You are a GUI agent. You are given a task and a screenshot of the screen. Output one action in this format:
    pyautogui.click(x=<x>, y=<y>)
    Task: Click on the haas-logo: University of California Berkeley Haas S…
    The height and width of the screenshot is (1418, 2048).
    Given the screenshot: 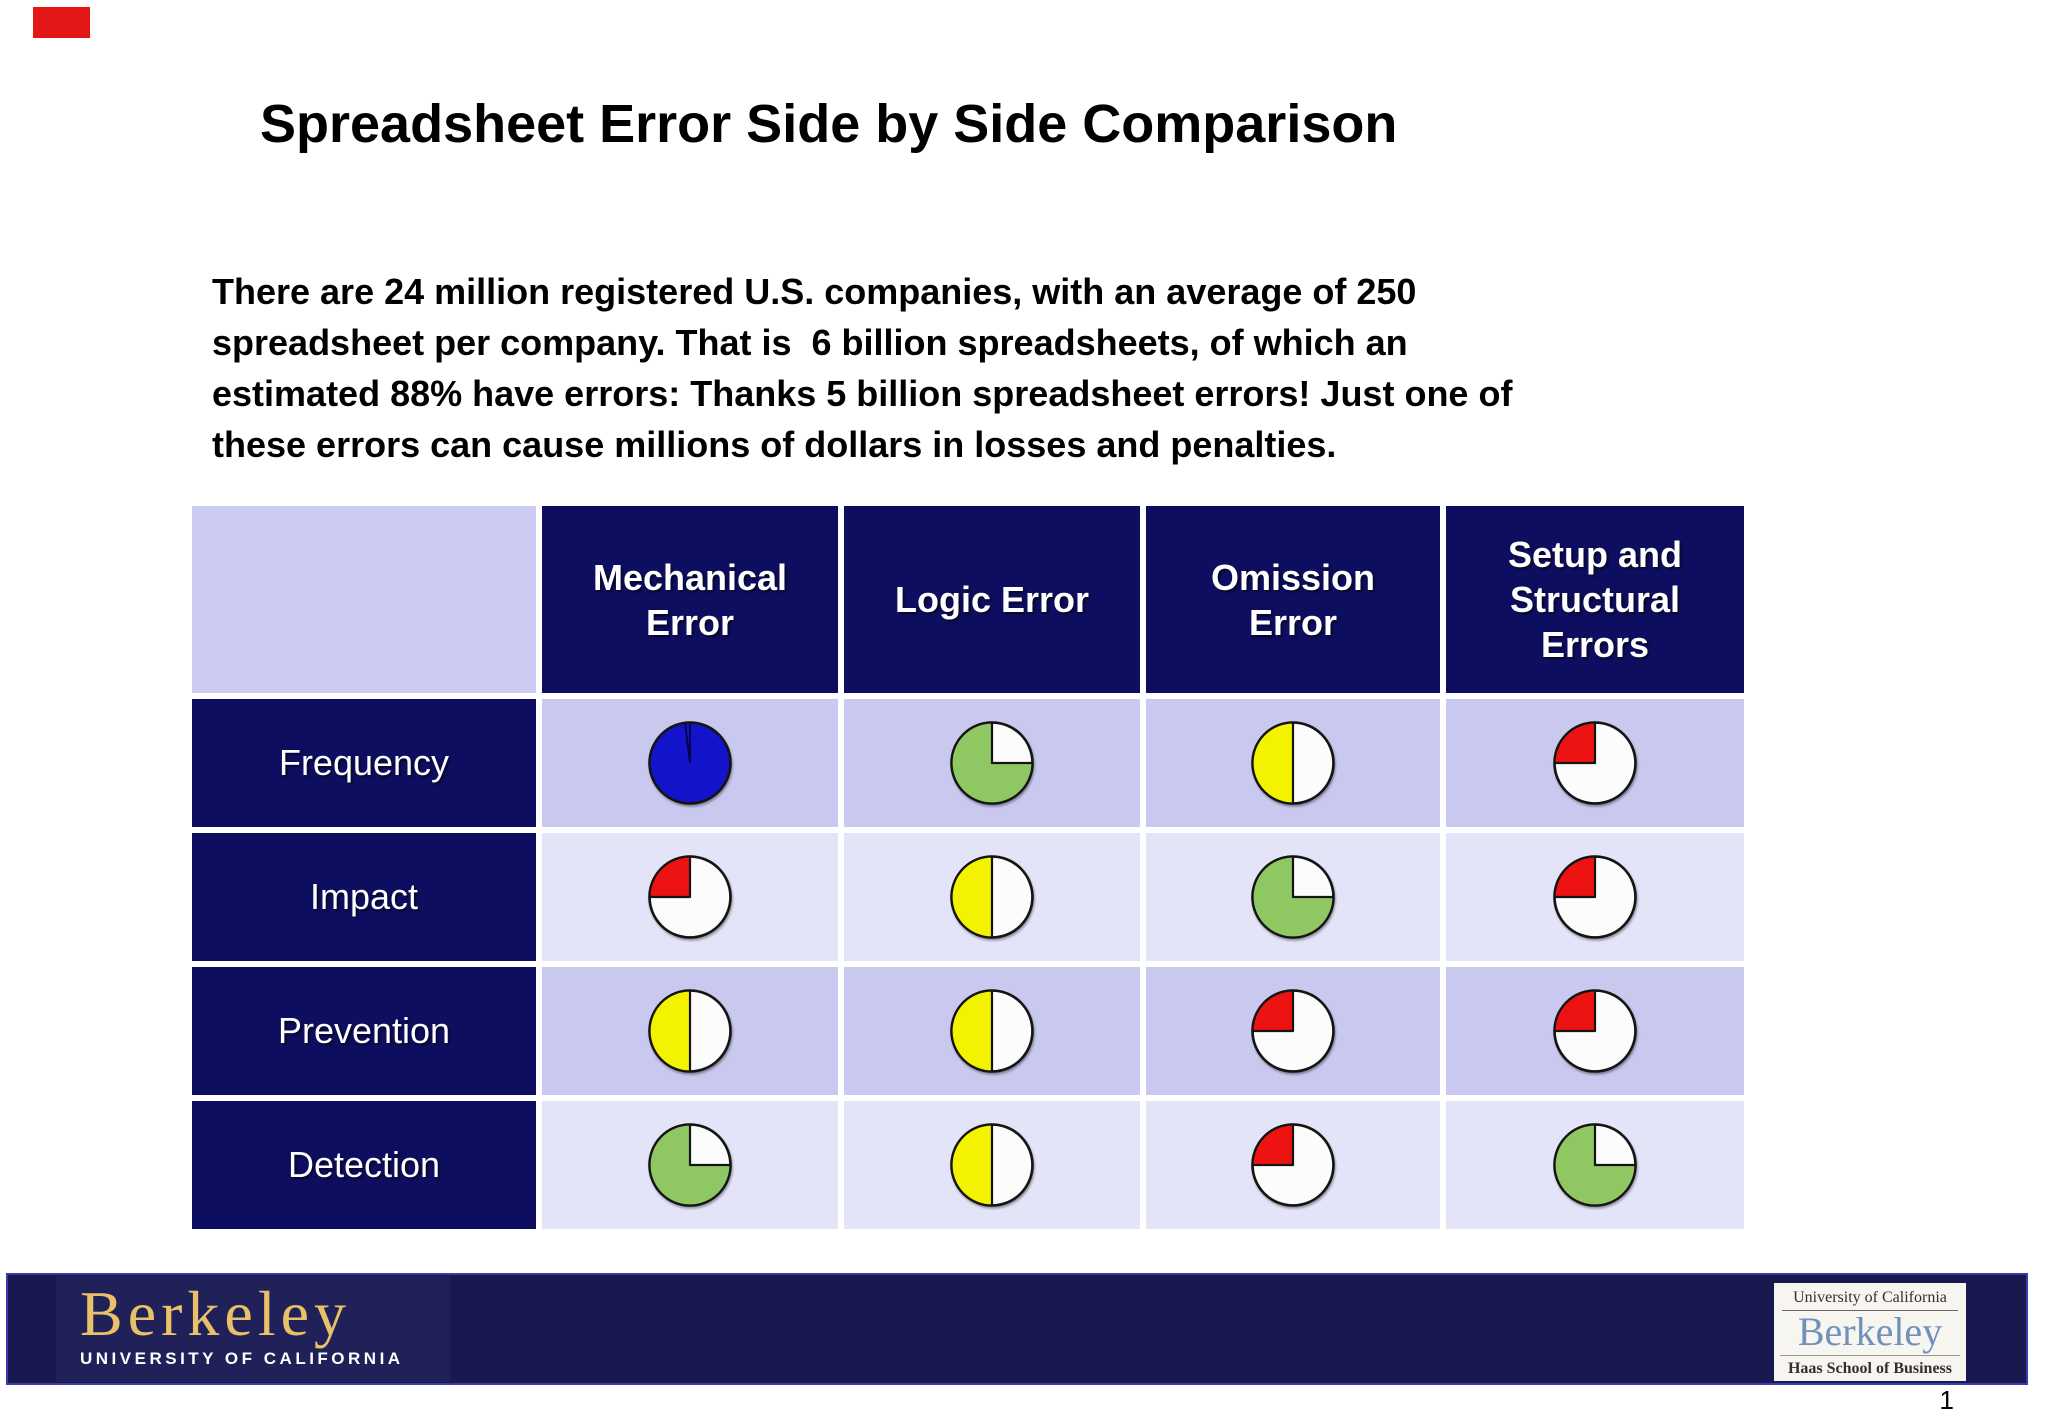 What is the action you would take?
    pyautogui.click(x=1870, y=1332)
    